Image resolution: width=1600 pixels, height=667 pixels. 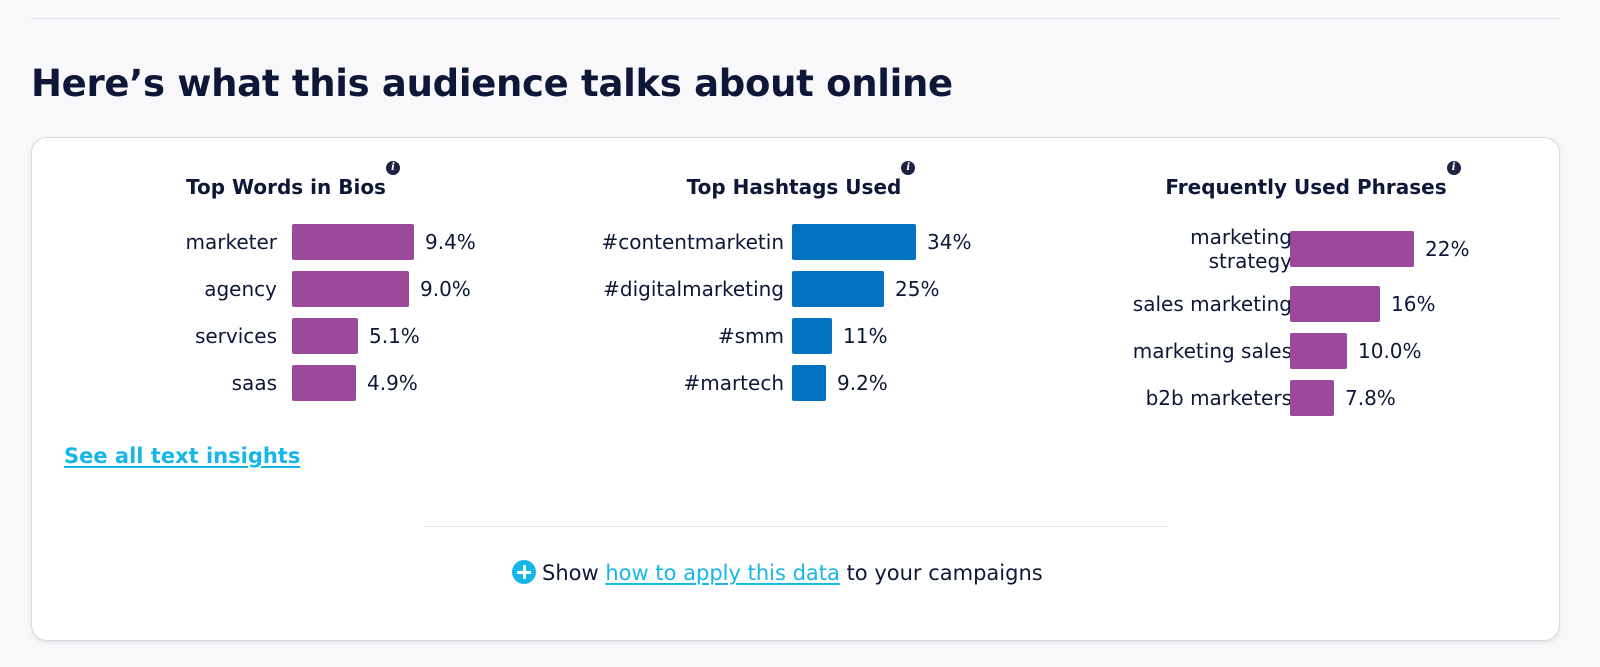 I want to click on apply-data-link: how to apply this data, so click(x=722, y=573).